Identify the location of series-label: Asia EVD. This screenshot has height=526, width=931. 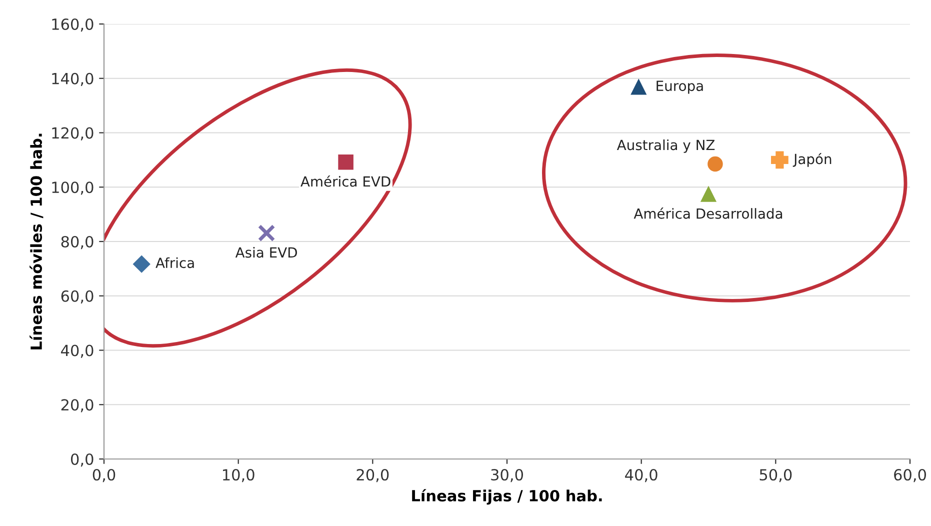
(266, 252).